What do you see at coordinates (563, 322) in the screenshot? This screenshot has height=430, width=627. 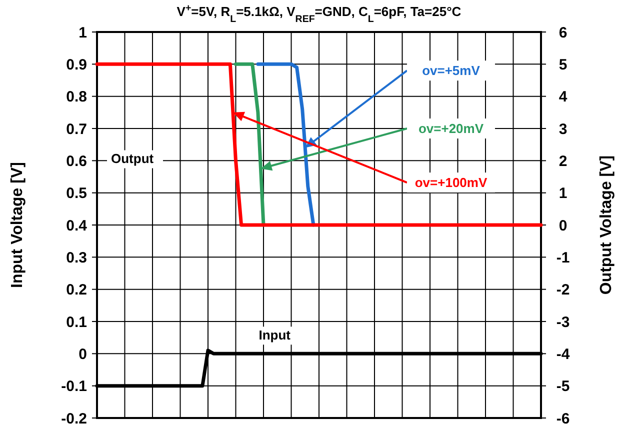 I see `y2-tick-label: -3` at bounding box center [563, 322].